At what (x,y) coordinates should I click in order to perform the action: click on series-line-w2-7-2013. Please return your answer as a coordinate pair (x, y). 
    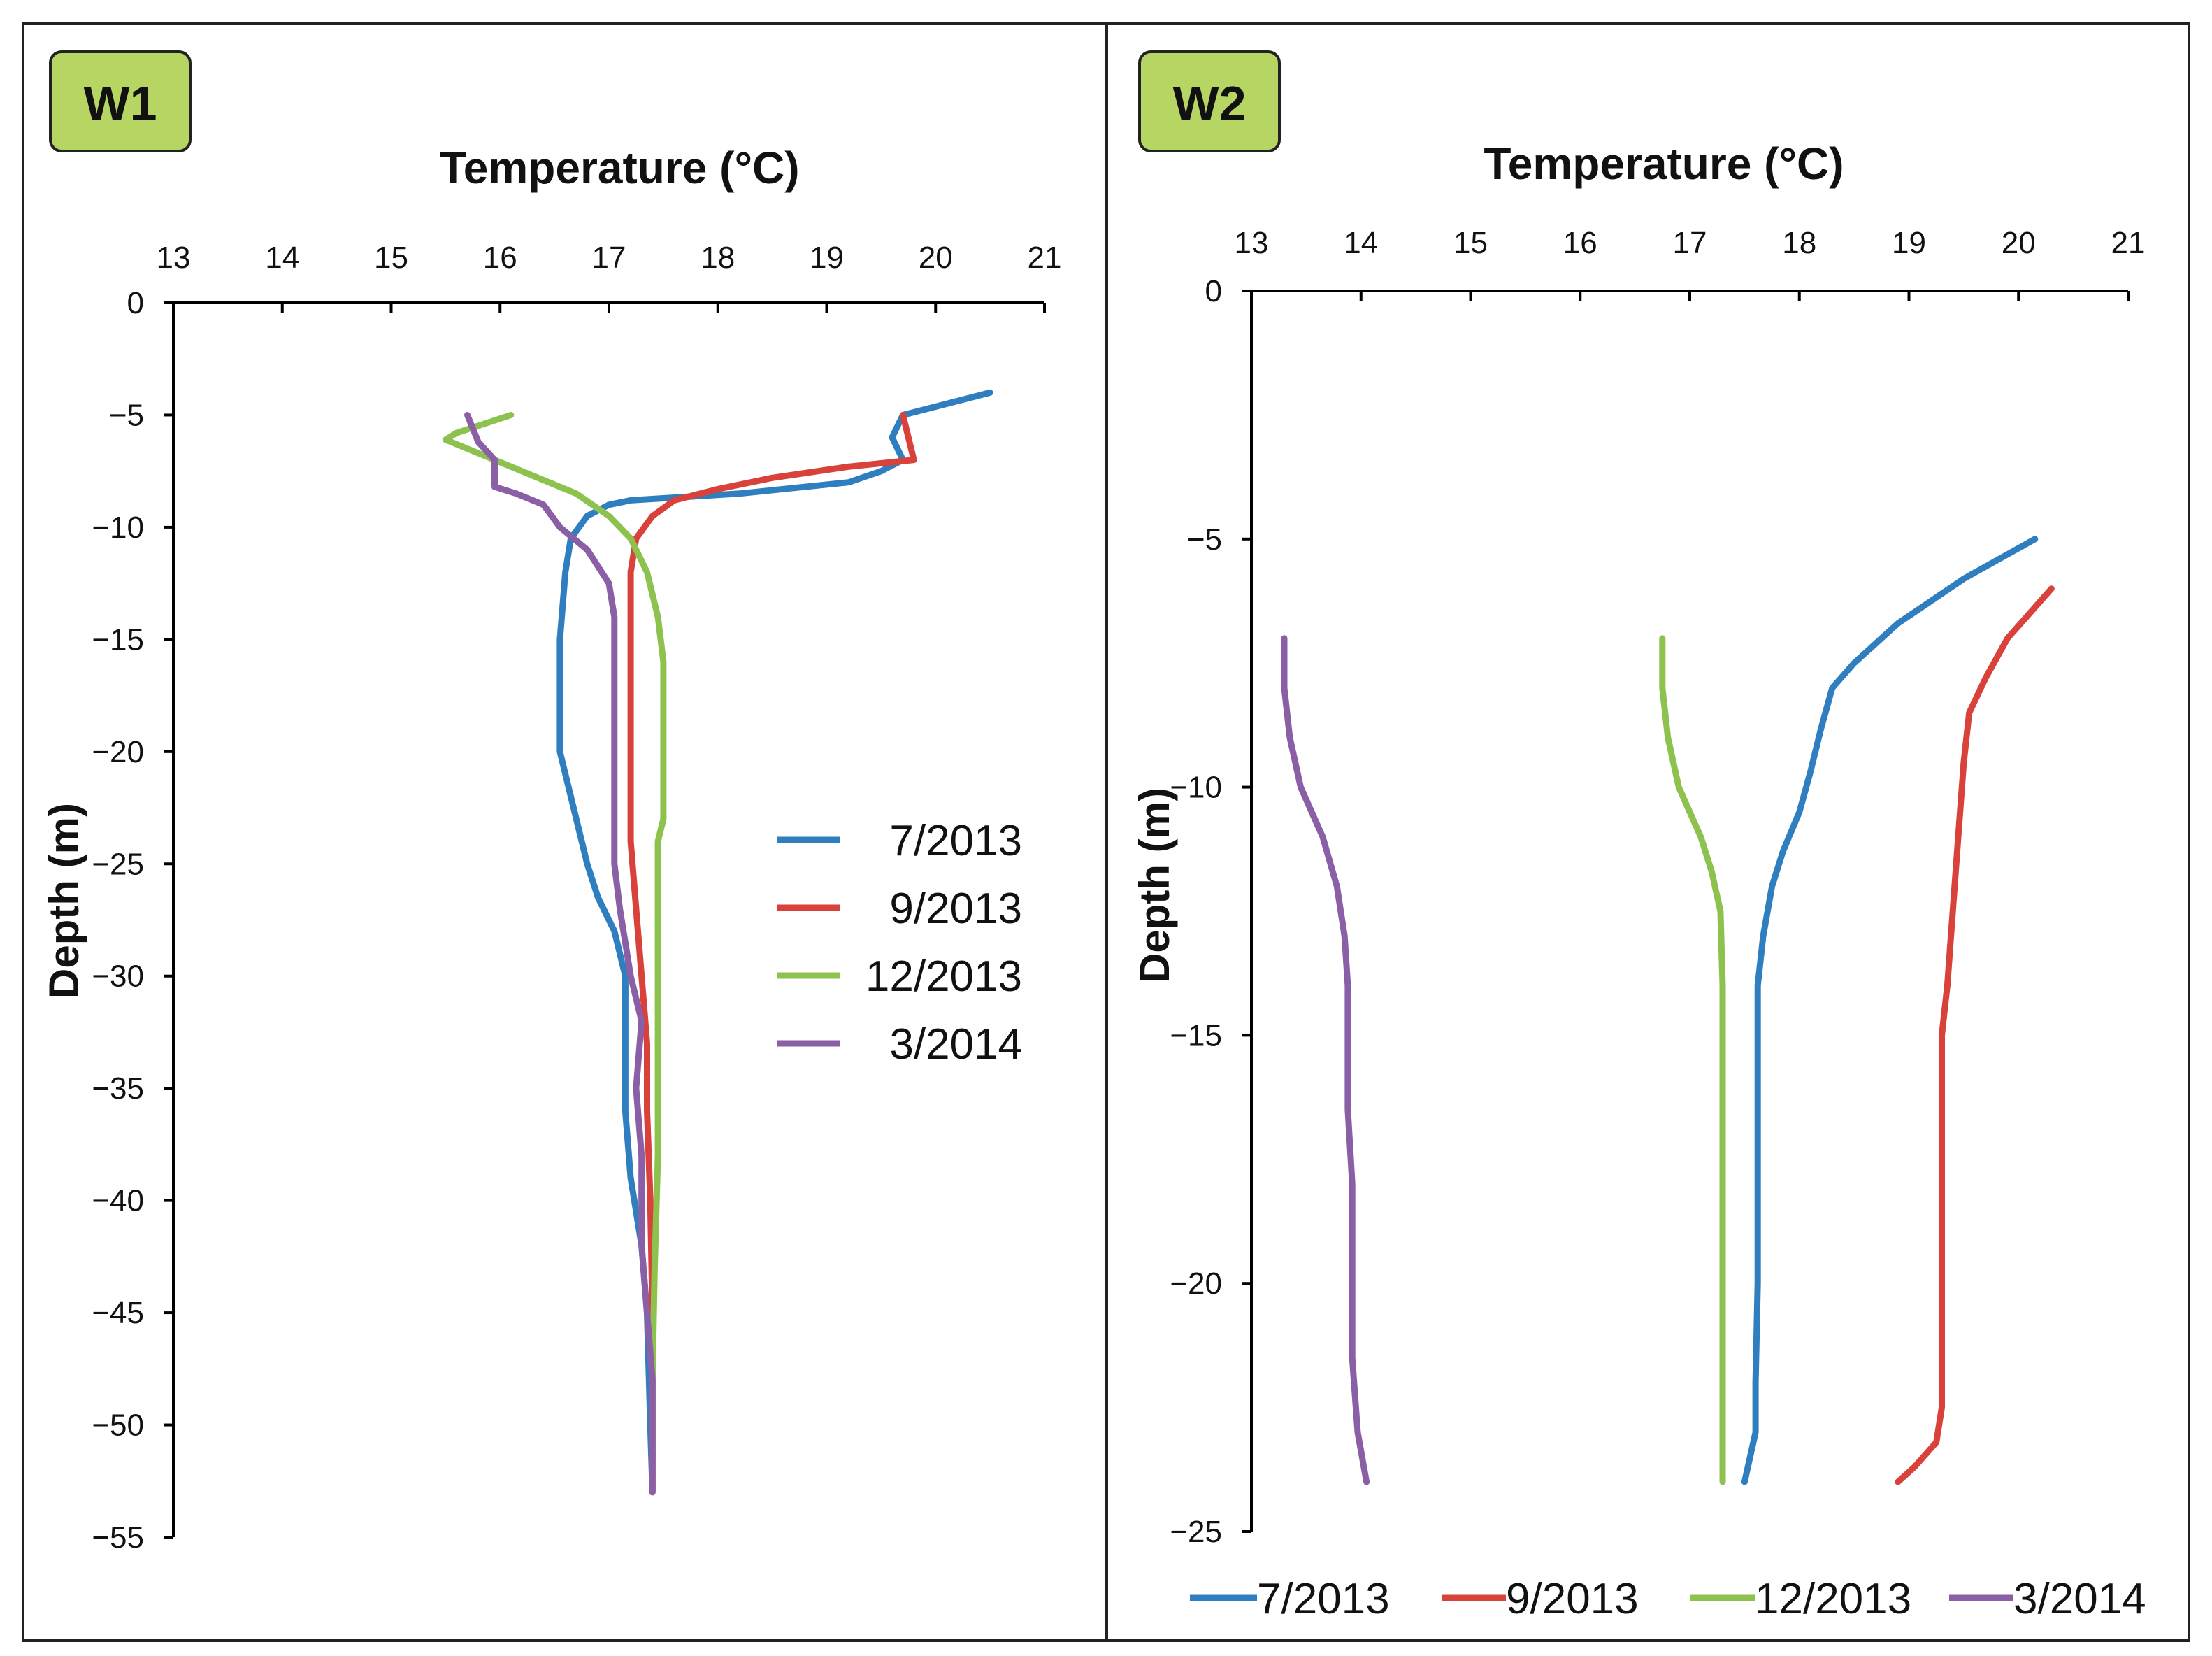
    Looking at the image, I should click on (1890, 1010).